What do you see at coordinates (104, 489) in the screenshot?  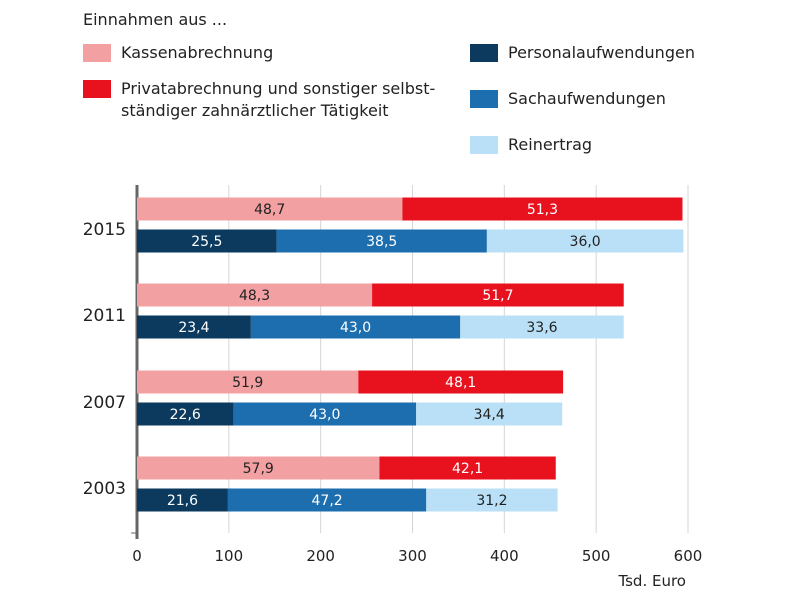 I see `y-category-label-2003: 2003` at bounding box center [104, 489].